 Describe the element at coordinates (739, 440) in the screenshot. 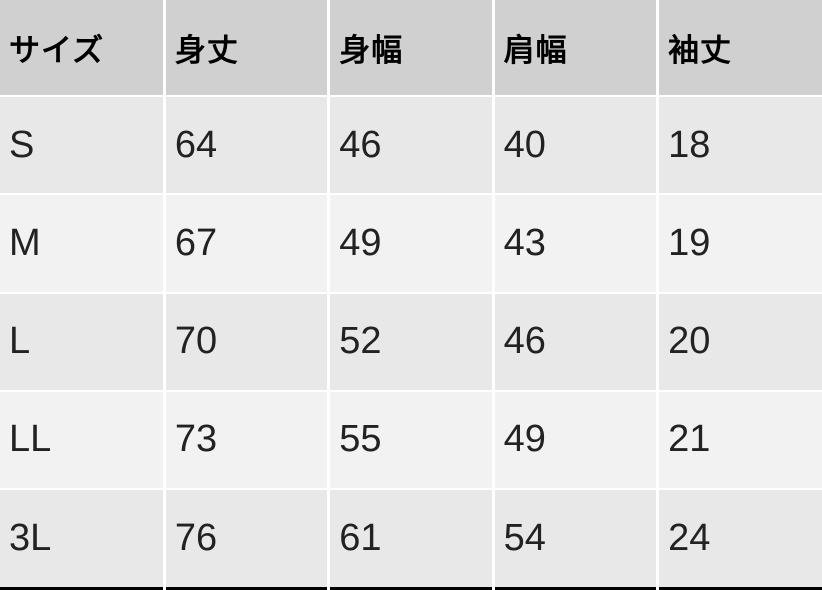

I see `value-cell: 21` at that location.